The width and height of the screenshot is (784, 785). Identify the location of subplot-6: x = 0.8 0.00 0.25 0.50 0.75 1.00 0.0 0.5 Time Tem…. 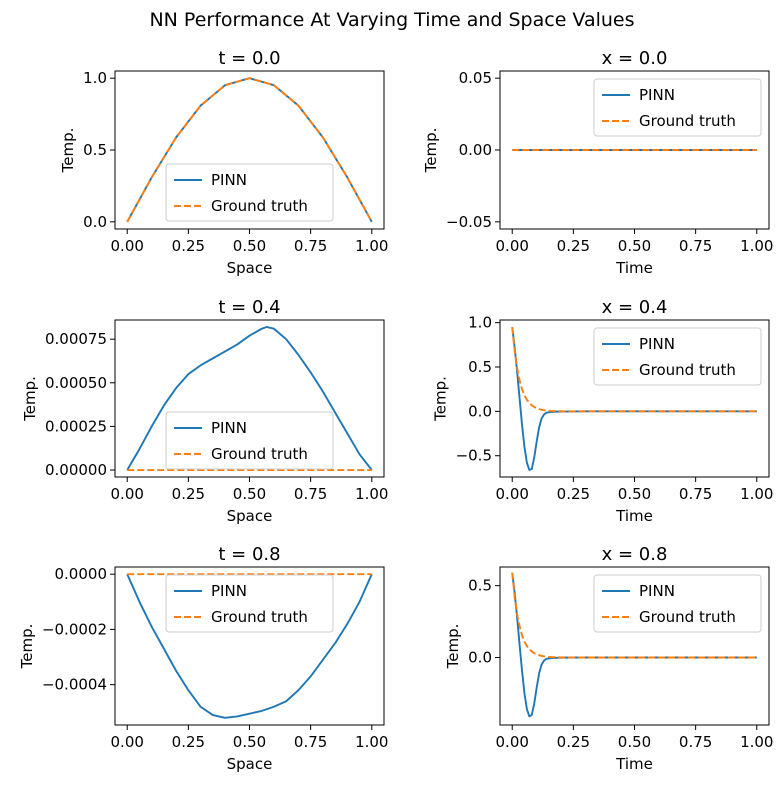
(608, 658).